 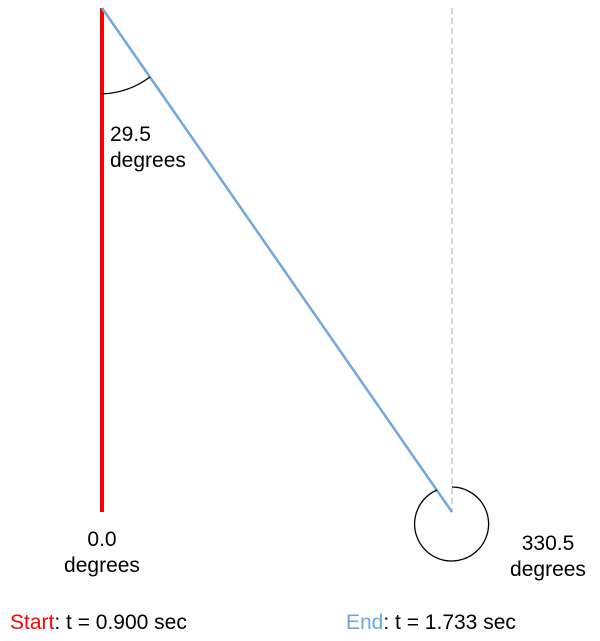 What do you see at coordinates (365, 622) in the screenshot?
I see `footer-end-label: End` at bounding box center [365, 622].